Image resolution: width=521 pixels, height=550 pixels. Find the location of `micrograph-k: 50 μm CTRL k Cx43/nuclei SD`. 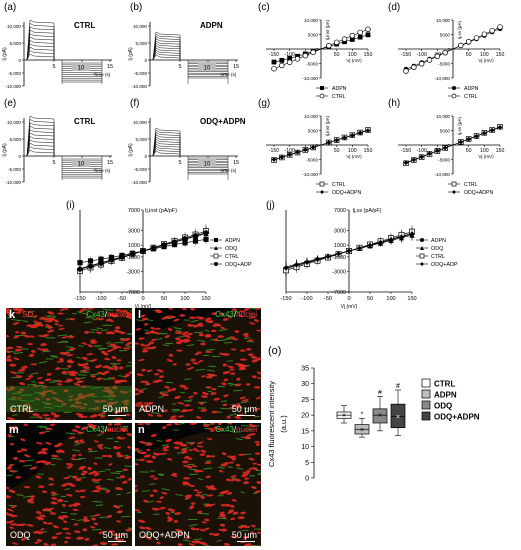

micrograph-k: 50 μm CTRL k Cx43/nuclei SD is located at coordinates (69, 364).